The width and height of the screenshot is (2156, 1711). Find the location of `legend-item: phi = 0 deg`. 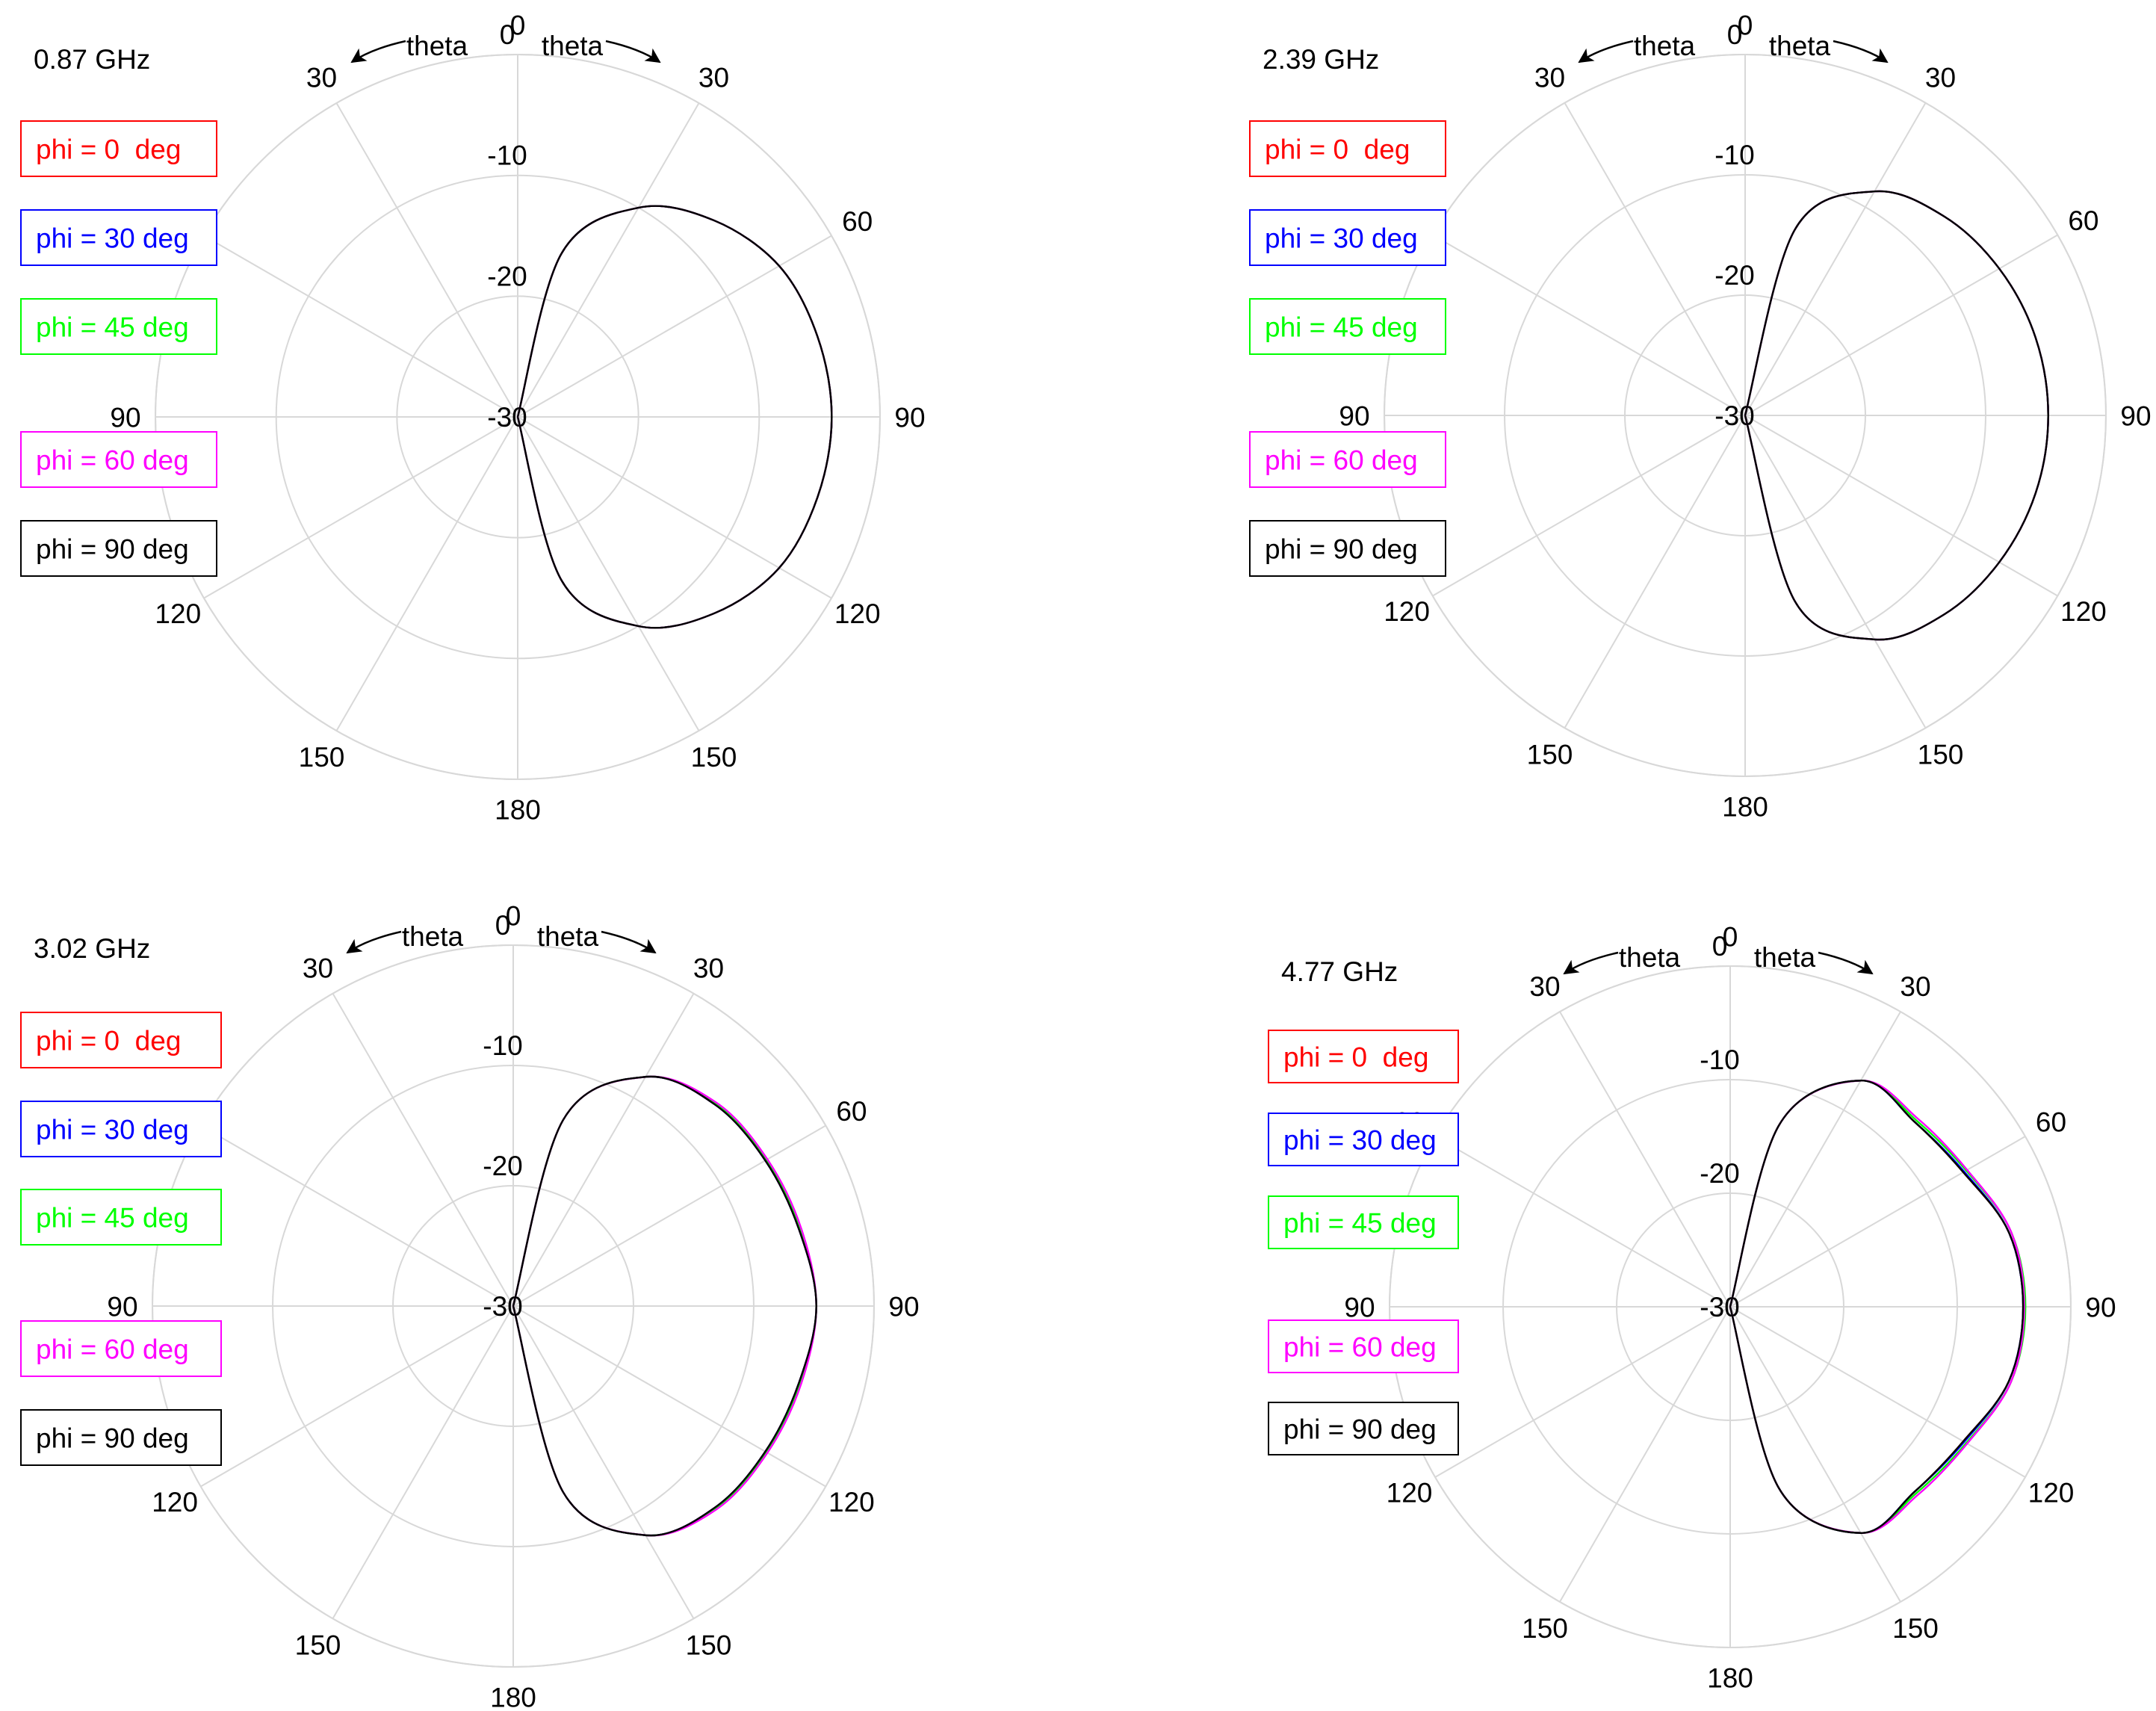

legend-item: phi = 0 deg is located at coordinates (1347, 148).